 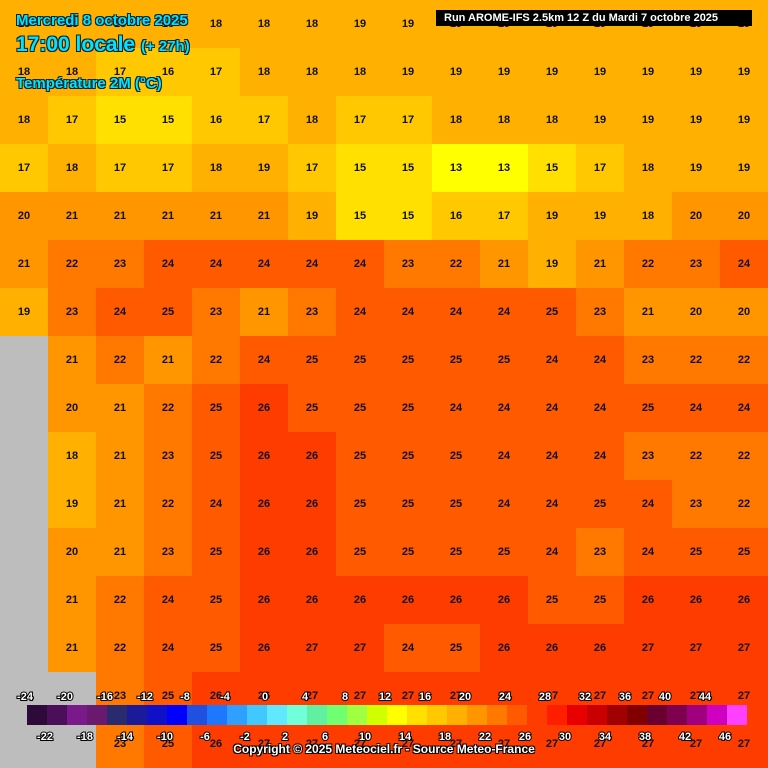 What do you see at coordinates (505, 697) in the screenshot?
I see `colorbar-label: 24` at bounding box center [505, 697].